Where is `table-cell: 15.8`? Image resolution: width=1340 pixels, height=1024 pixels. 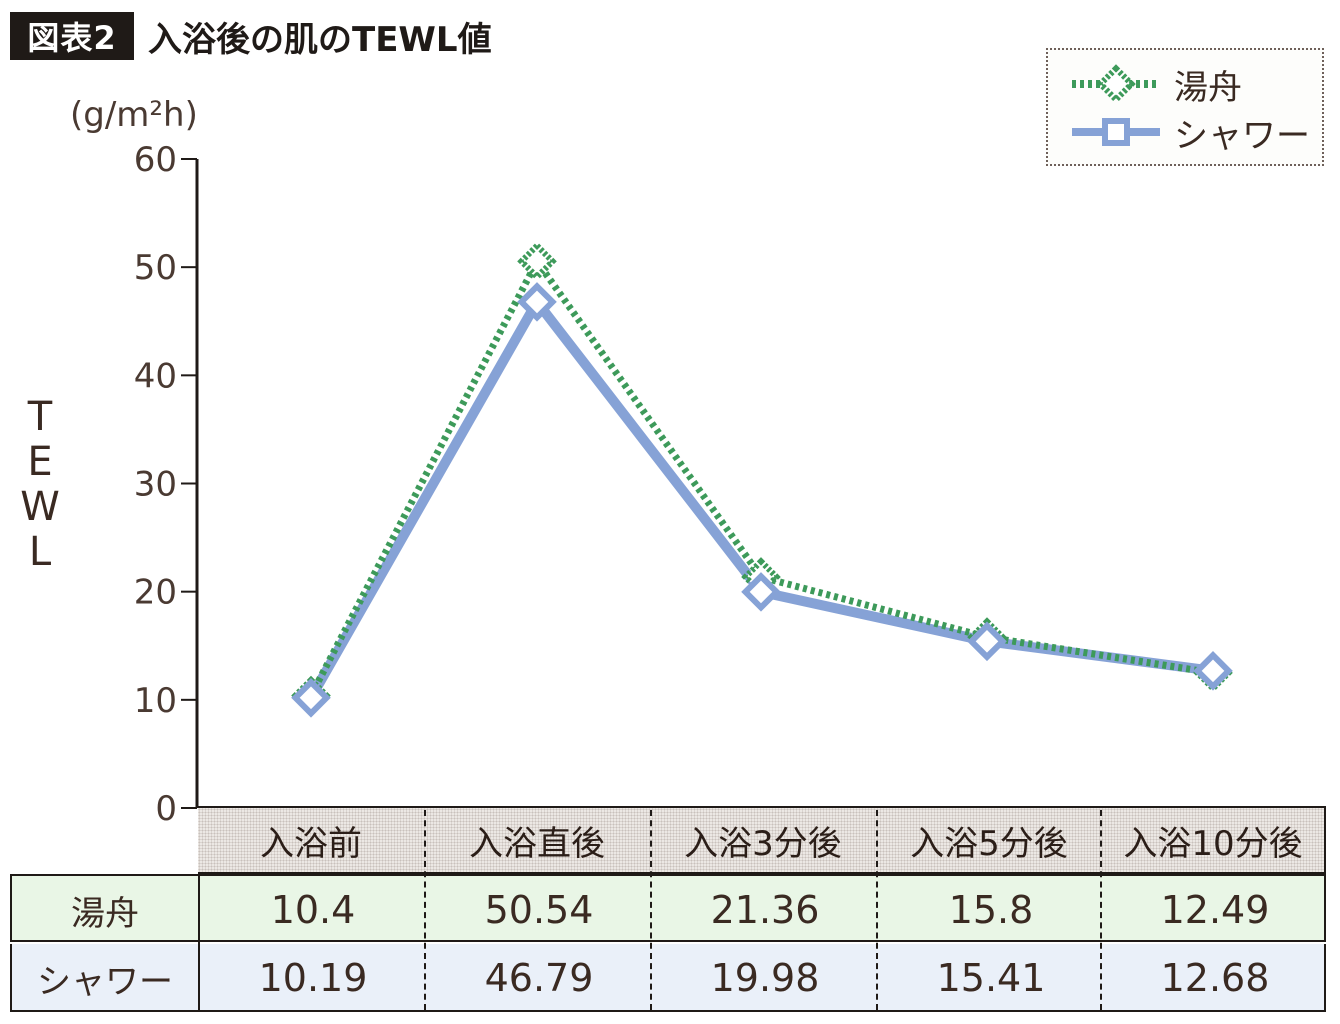
table-cell: 15.8 is located at coordinates (991, 910).